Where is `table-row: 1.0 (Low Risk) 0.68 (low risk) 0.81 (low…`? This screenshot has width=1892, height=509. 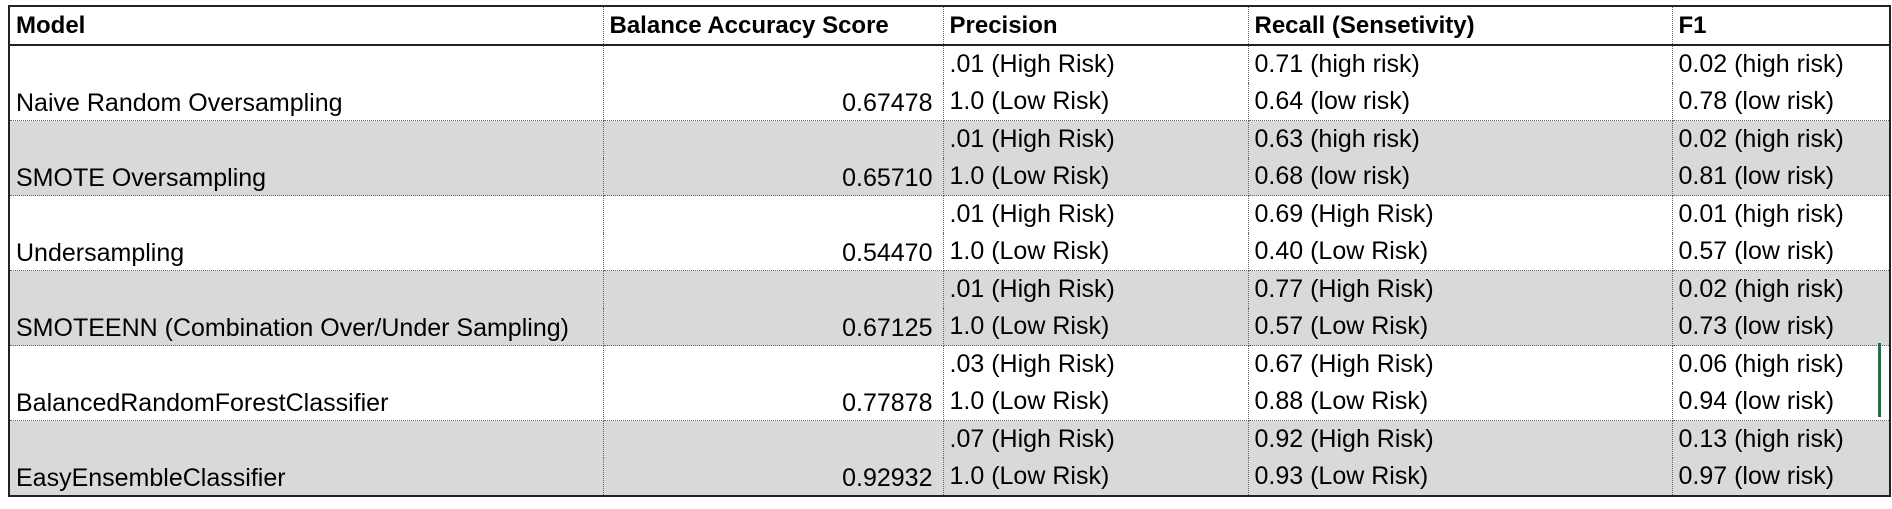
table-row: 1.0 (Low Risk) 0.68 (low risk) 0.81 (low… is located at coordinates (949, 177).